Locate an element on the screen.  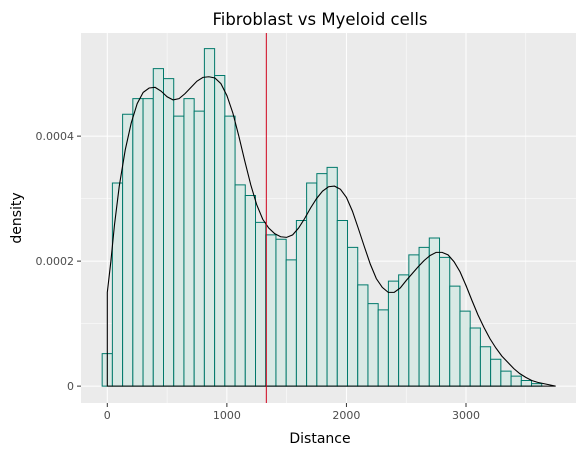
x-tick-label: 2000 is located at coordinates (346, 415).